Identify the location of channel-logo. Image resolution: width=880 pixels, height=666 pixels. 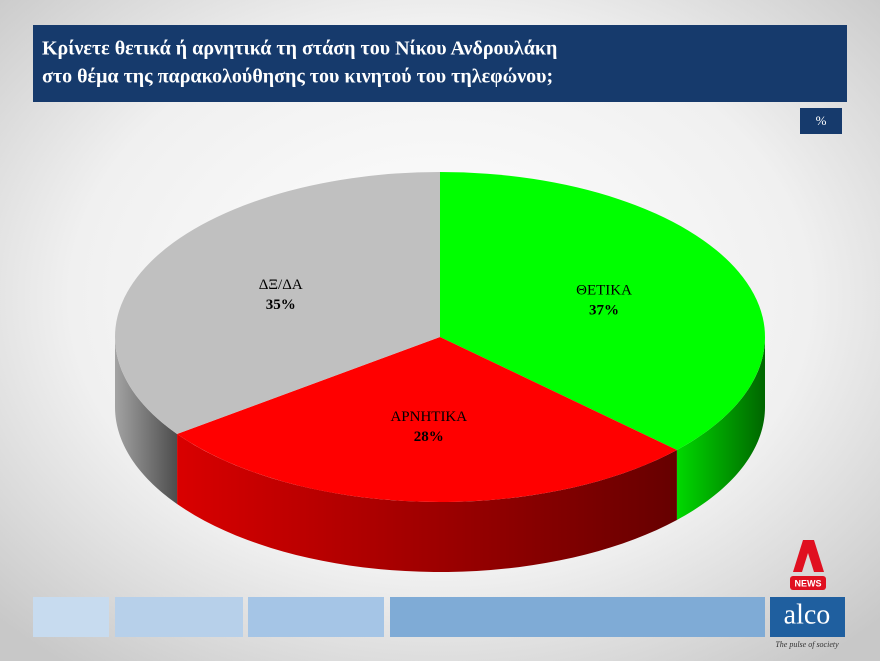
(808, 556).